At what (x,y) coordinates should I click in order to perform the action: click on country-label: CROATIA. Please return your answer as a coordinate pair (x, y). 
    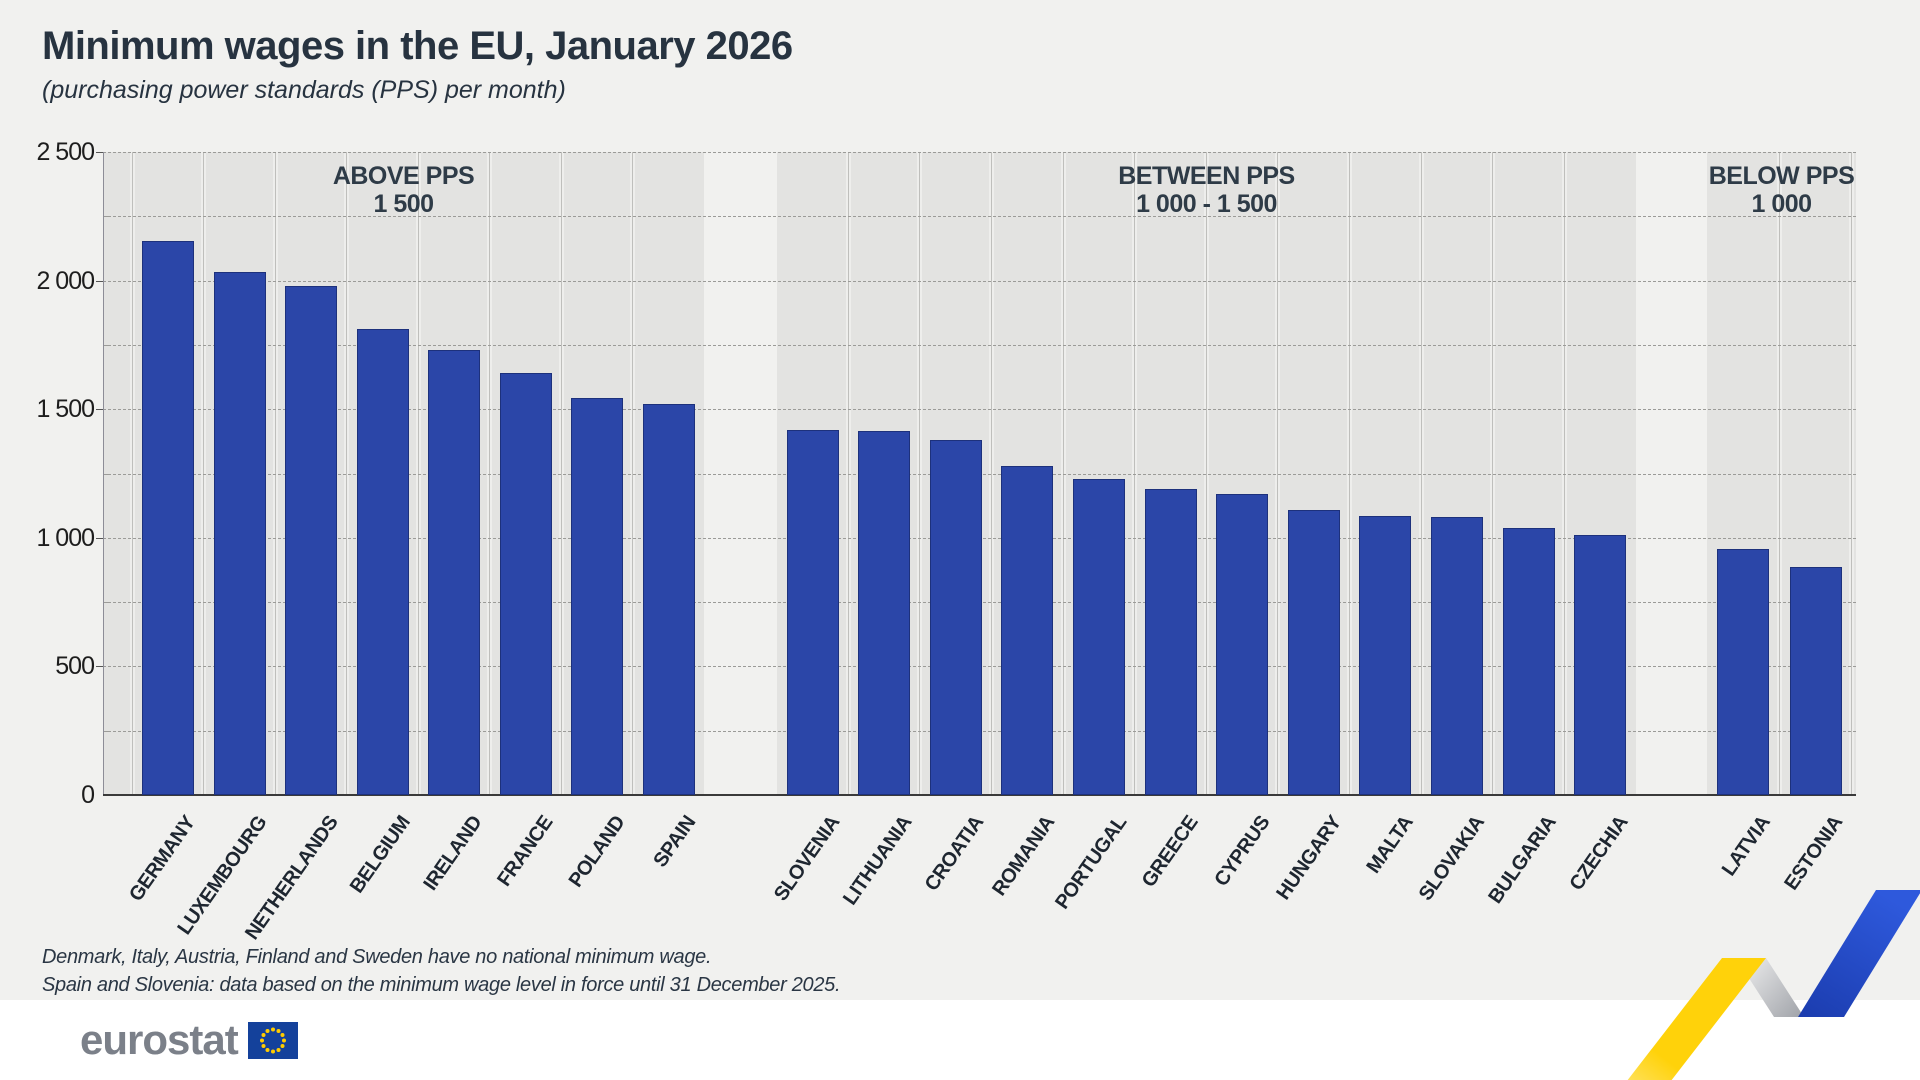
    Looking at the image, I should click on (954, 854).